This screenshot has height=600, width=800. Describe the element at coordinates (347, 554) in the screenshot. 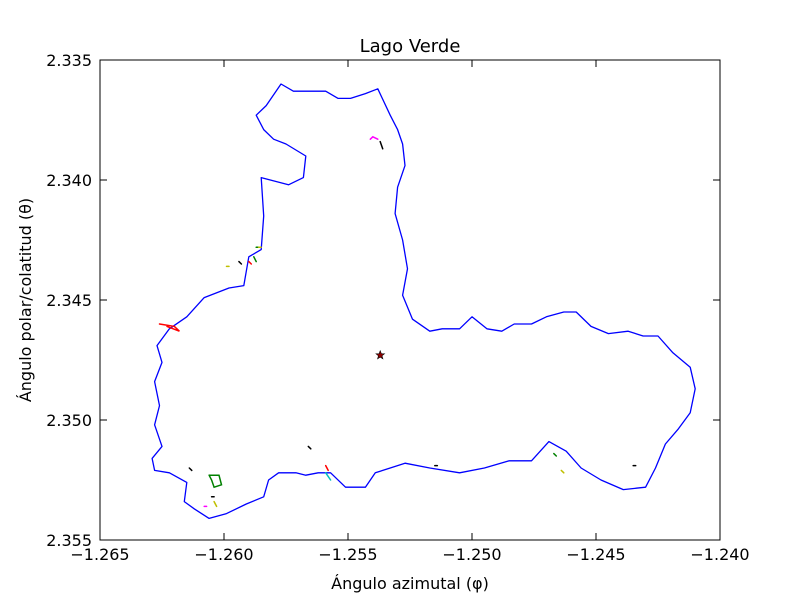

I see `x-tick-label: −1.255` at that location.